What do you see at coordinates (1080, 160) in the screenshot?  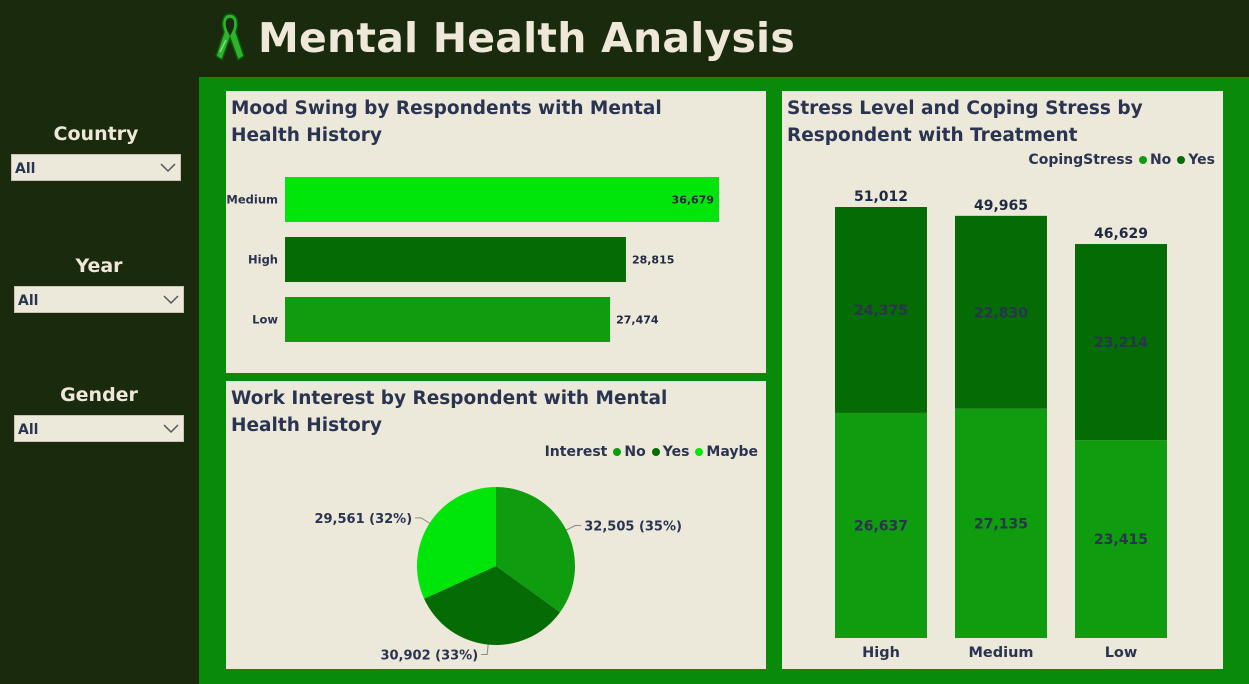 I see `legend-title: CopingStress` at bounding box center [1080, 160].